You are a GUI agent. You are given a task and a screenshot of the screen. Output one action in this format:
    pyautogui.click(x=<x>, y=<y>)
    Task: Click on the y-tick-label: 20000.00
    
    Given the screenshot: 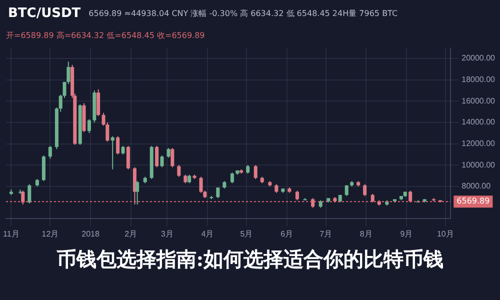 What is the action you would take?
    pyautogui.click(x=479, y=58)
    